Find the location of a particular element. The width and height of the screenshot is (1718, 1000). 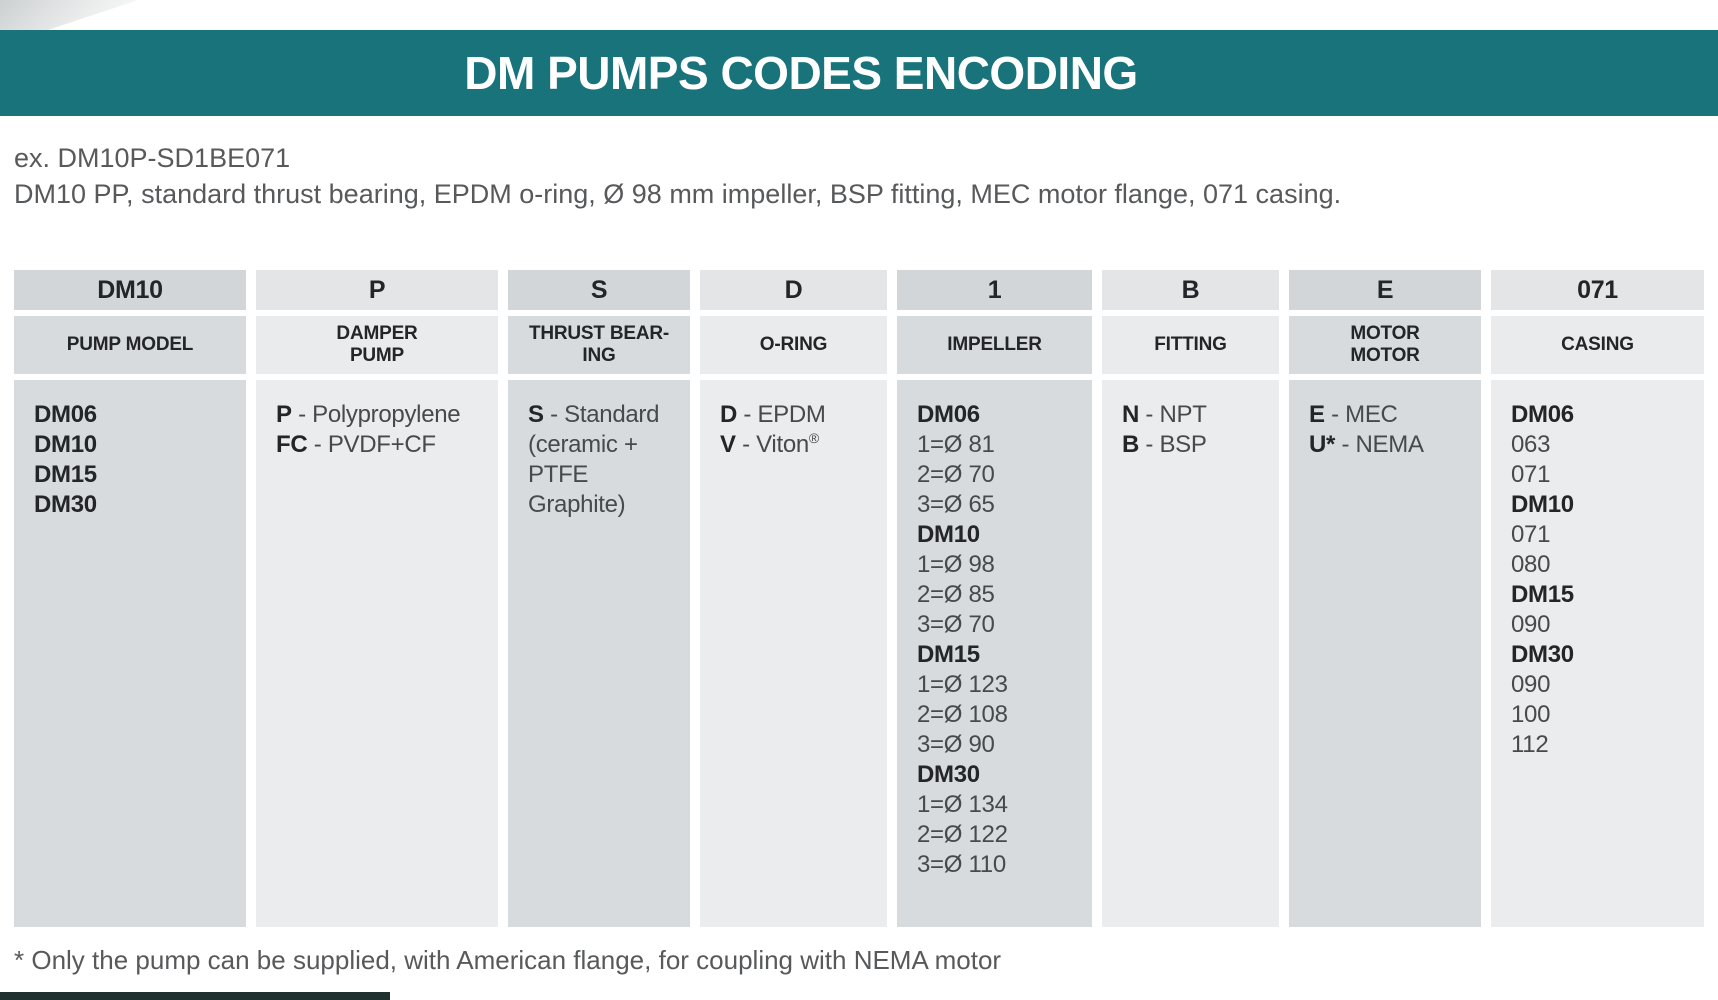

label-header-cell: IMPELLER is located at coordinates (994, 345).